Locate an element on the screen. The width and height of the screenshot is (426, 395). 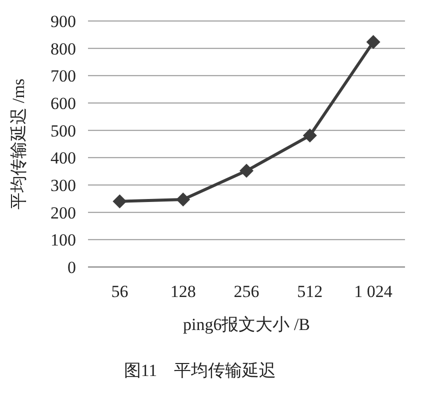
x-tick-label: 128 is located at coordinates (183, 291).